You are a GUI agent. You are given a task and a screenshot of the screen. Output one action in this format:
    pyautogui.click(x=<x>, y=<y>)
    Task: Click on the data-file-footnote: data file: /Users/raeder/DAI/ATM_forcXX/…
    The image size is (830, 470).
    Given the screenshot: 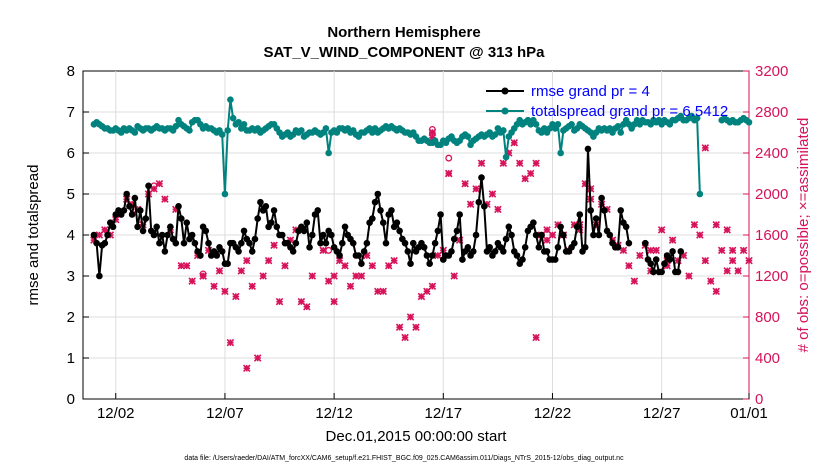 What is the action you would take?
    pyautogui.click(x=404, y=458)
    